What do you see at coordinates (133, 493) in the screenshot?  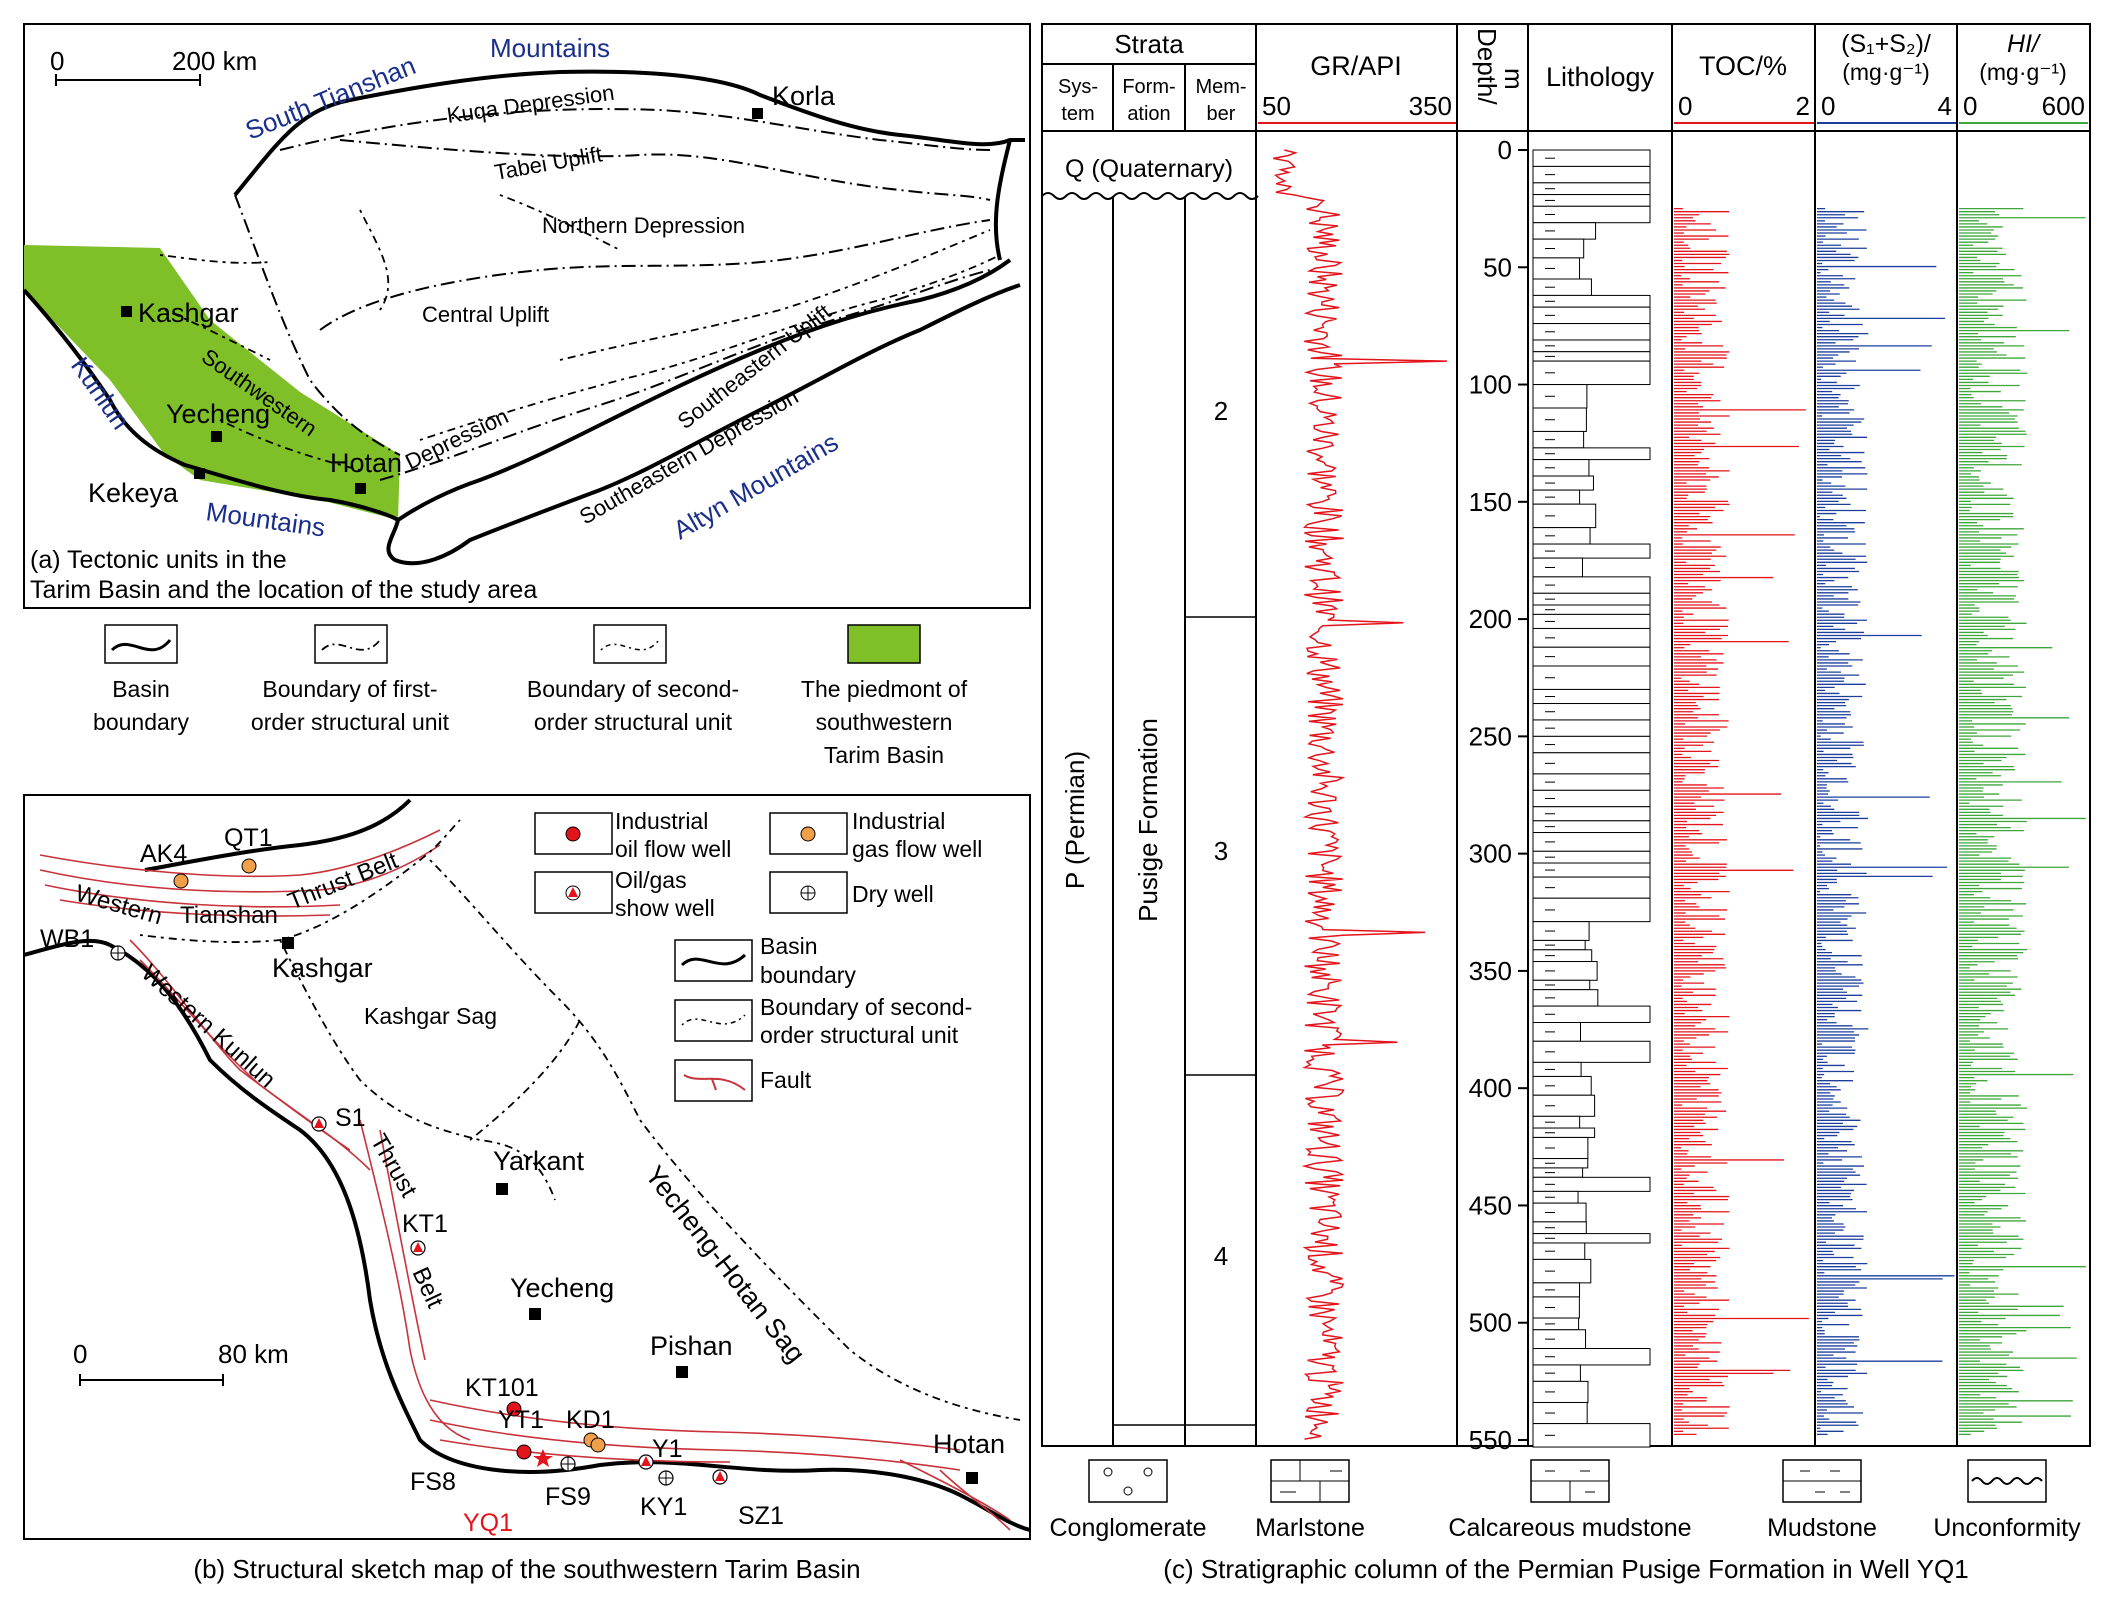 I see `city-label: Kekeya` at bounding box center [133, 493].